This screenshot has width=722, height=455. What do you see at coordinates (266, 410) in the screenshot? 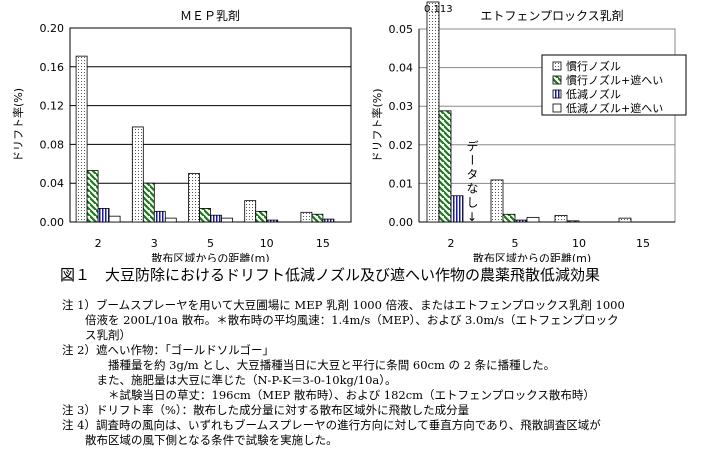
I see `note-line: 注 3）ドリフト率（%）：散布した成分量に対する散布区域外に飛散した成分量` at bounding box center [266, 410].